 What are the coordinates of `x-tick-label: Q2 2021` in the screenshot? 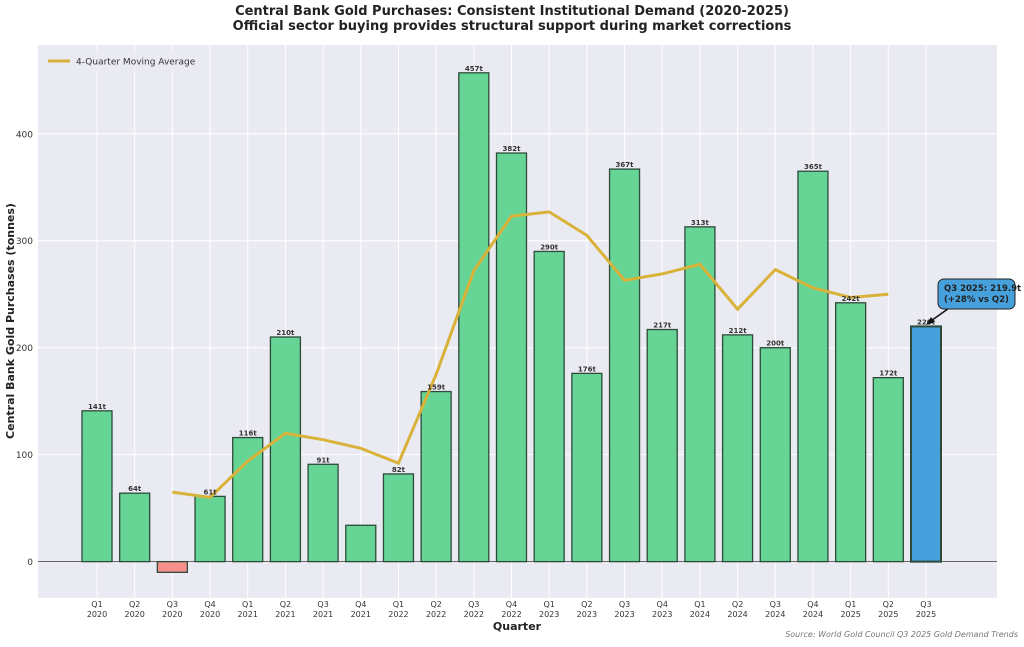 It's located at (285, 609).